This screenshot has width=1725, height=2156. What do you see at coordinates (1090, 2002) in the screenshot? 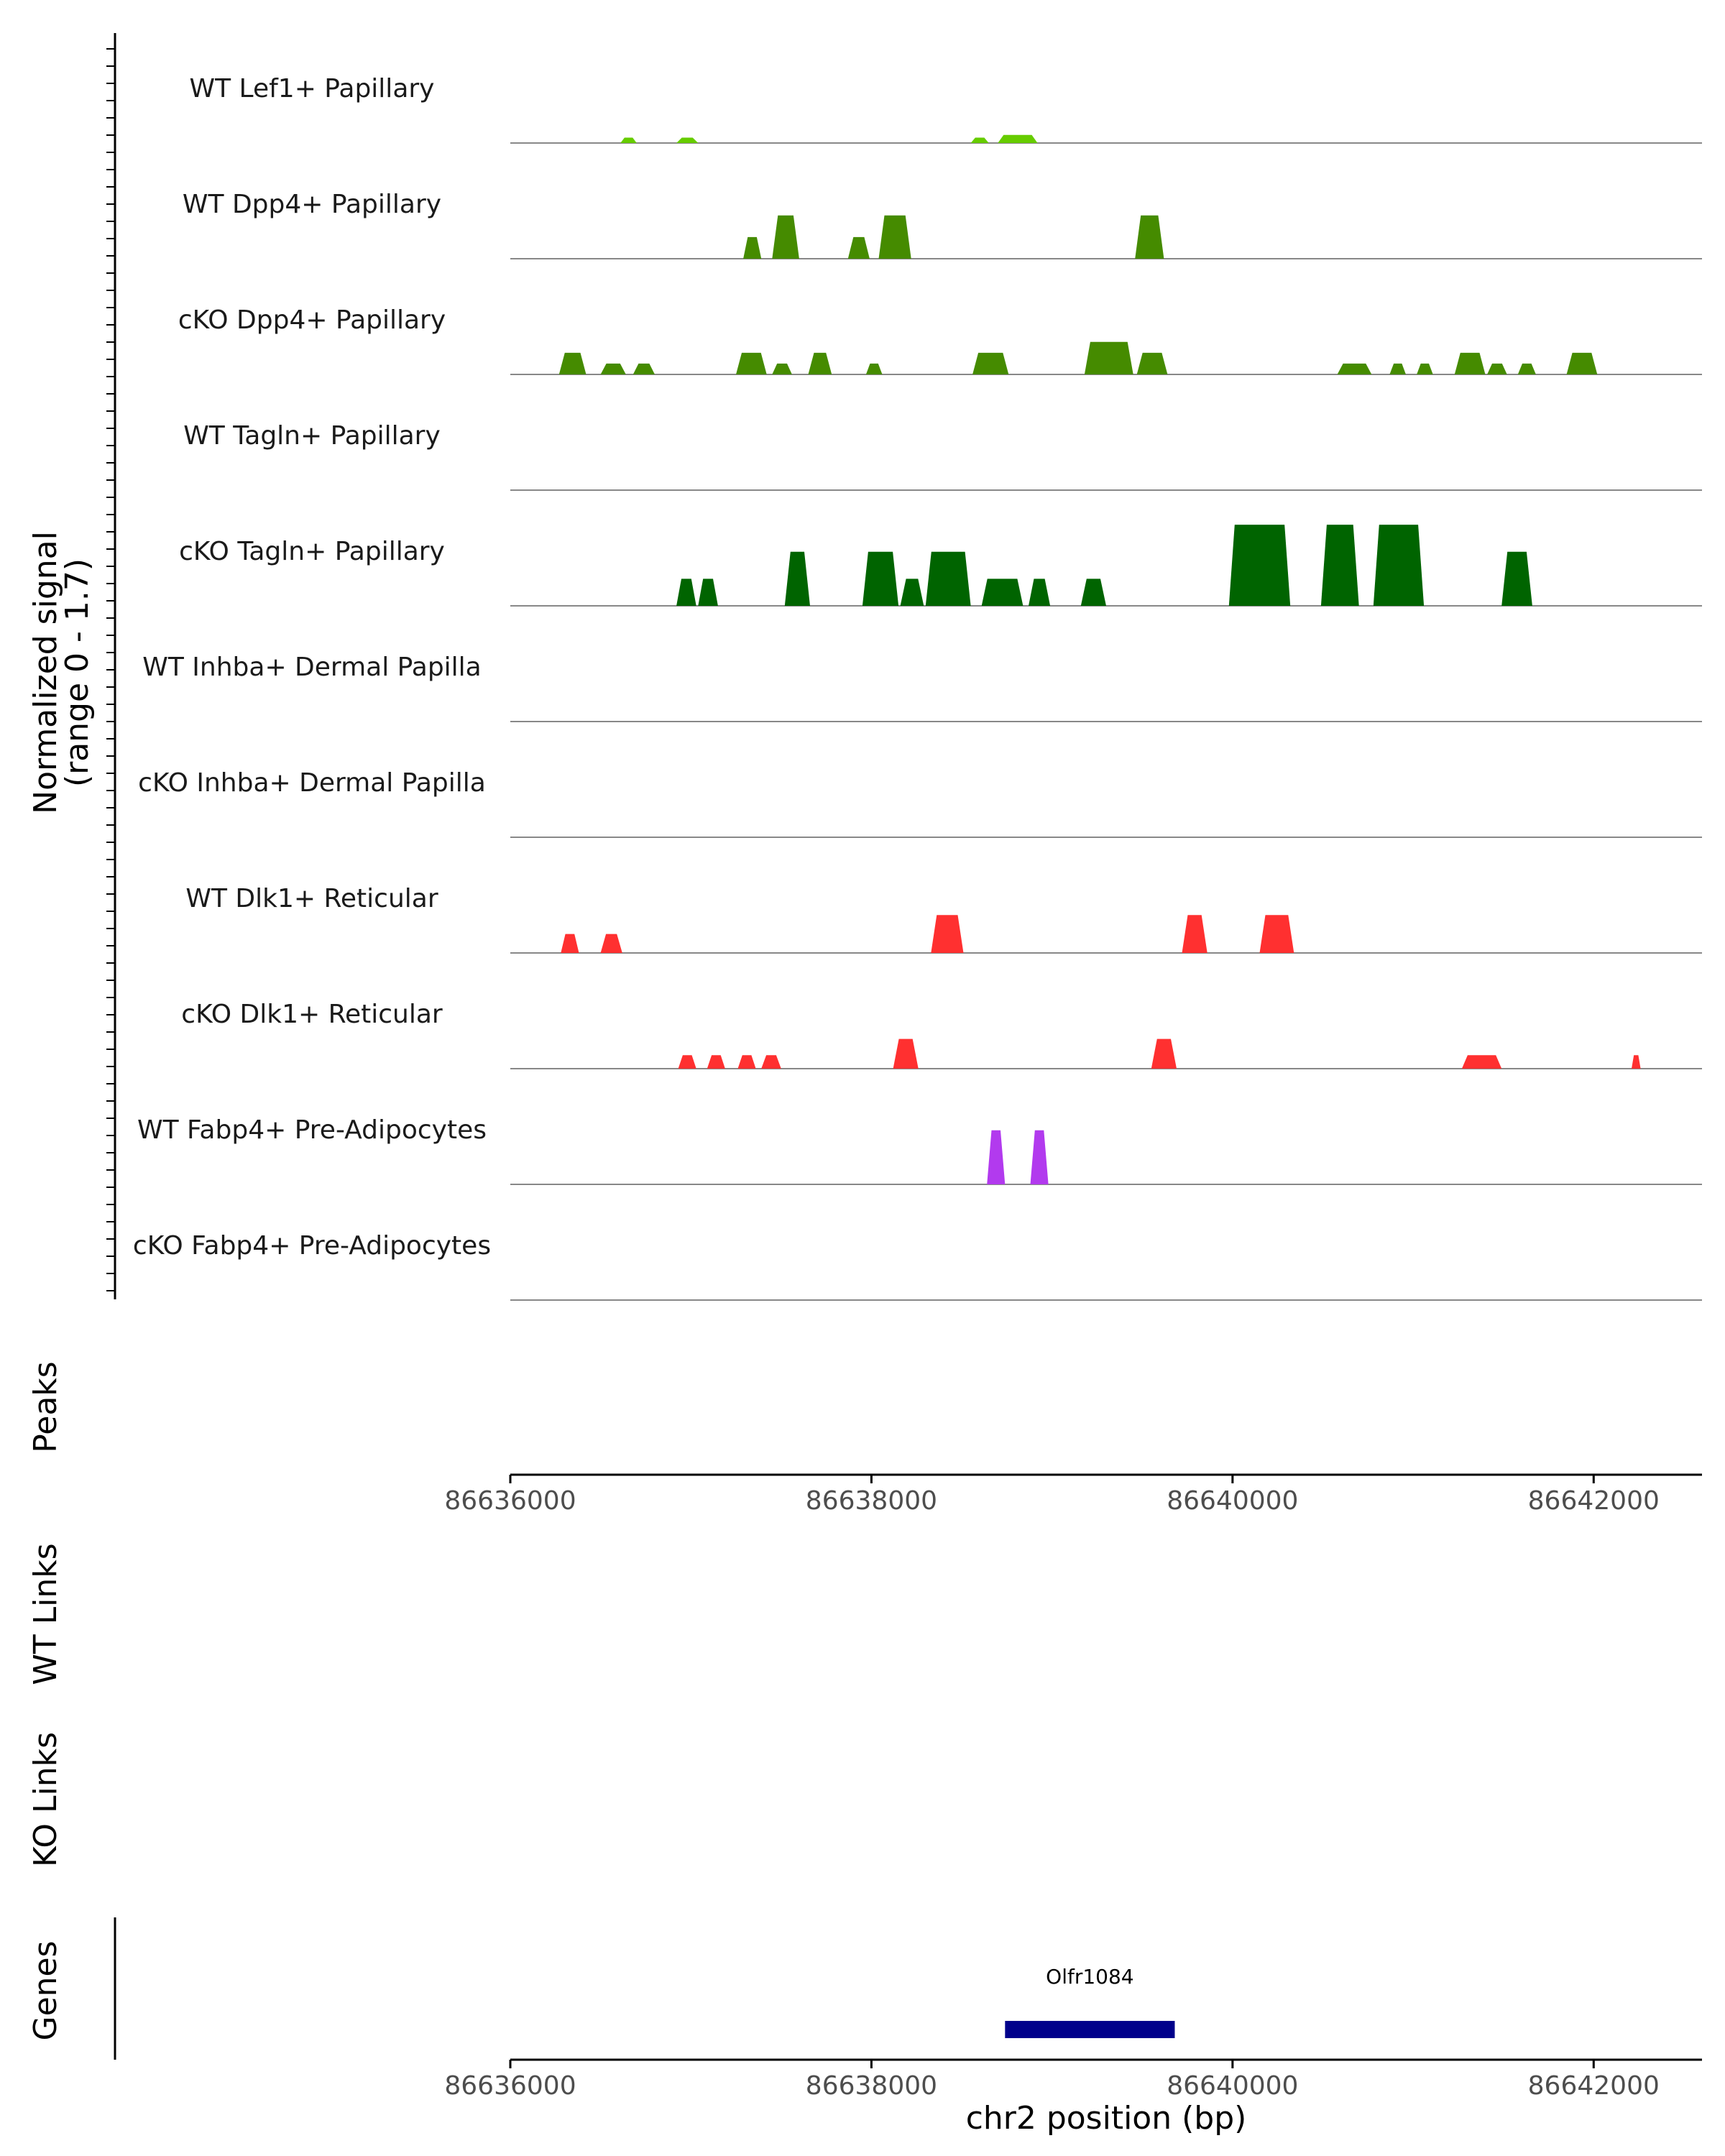
I see `gene-track: Olfr1084` at bounding box center [1090, 2002].